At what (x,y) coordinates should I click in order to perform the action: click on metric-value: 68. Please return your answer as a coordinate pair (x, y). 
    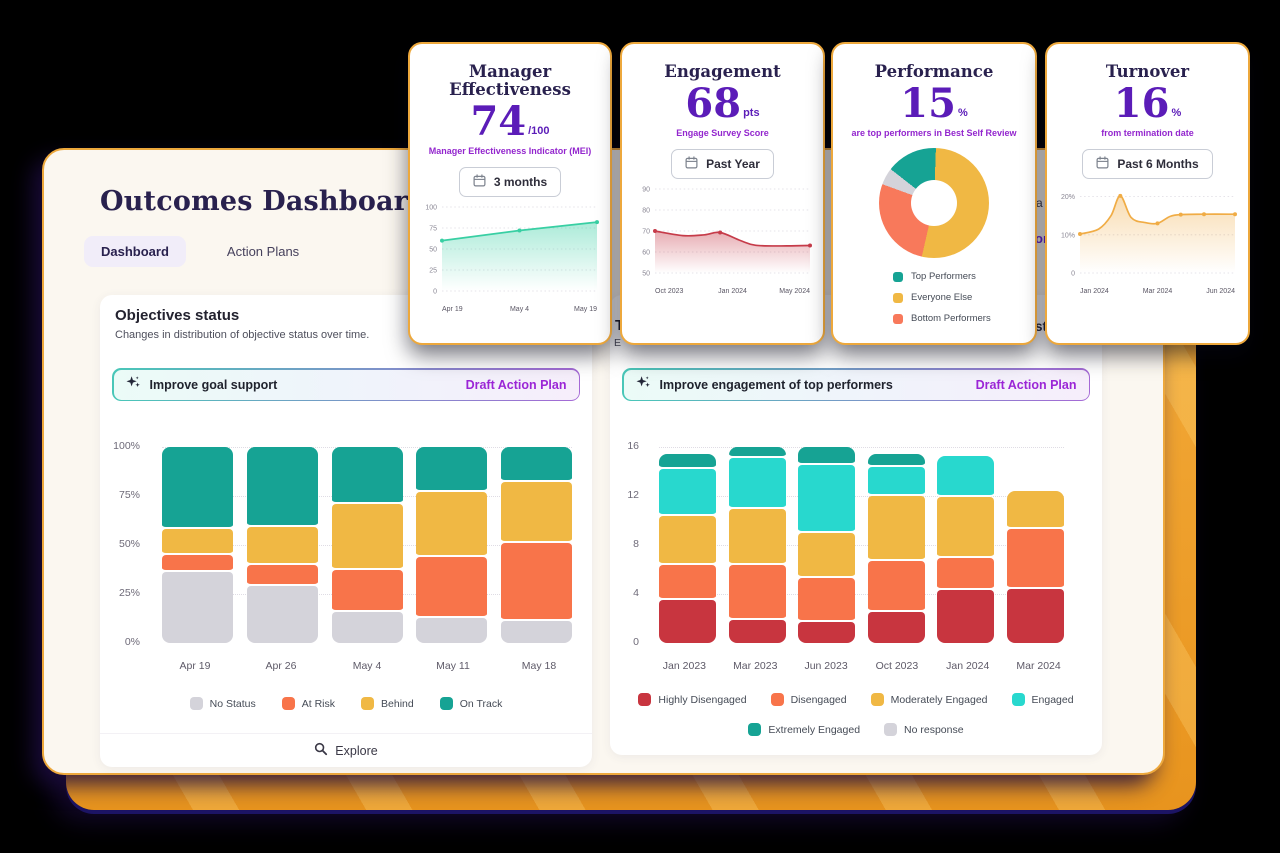
    Looking at the image, I should click on (713, 104).